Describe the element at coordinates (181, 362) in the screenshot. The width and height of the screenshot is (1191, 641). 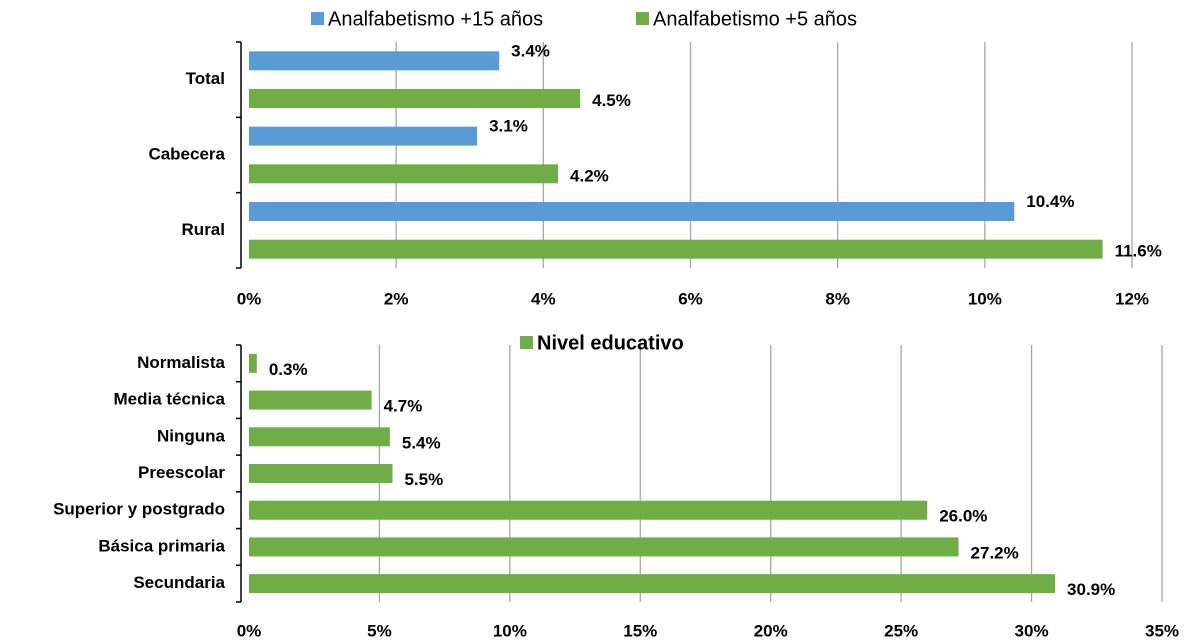
I see `y-tick-label: Normalista` at that location.